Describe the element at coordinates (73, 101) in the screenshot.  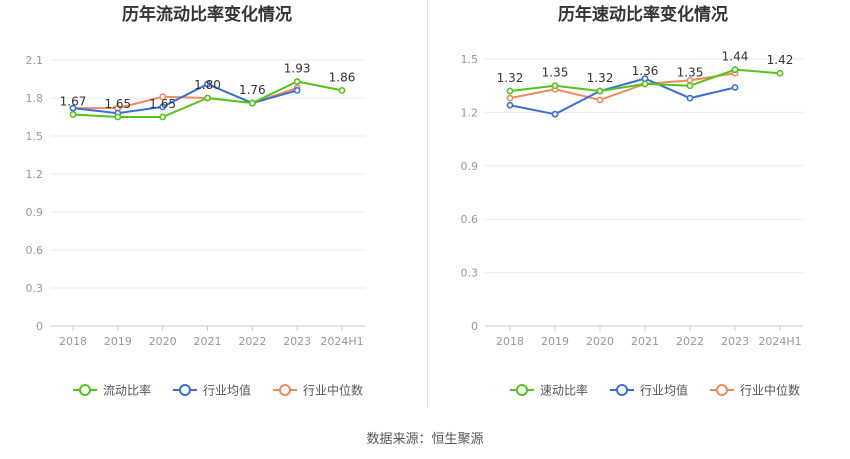
I see `data-label: 1.67` at that location.